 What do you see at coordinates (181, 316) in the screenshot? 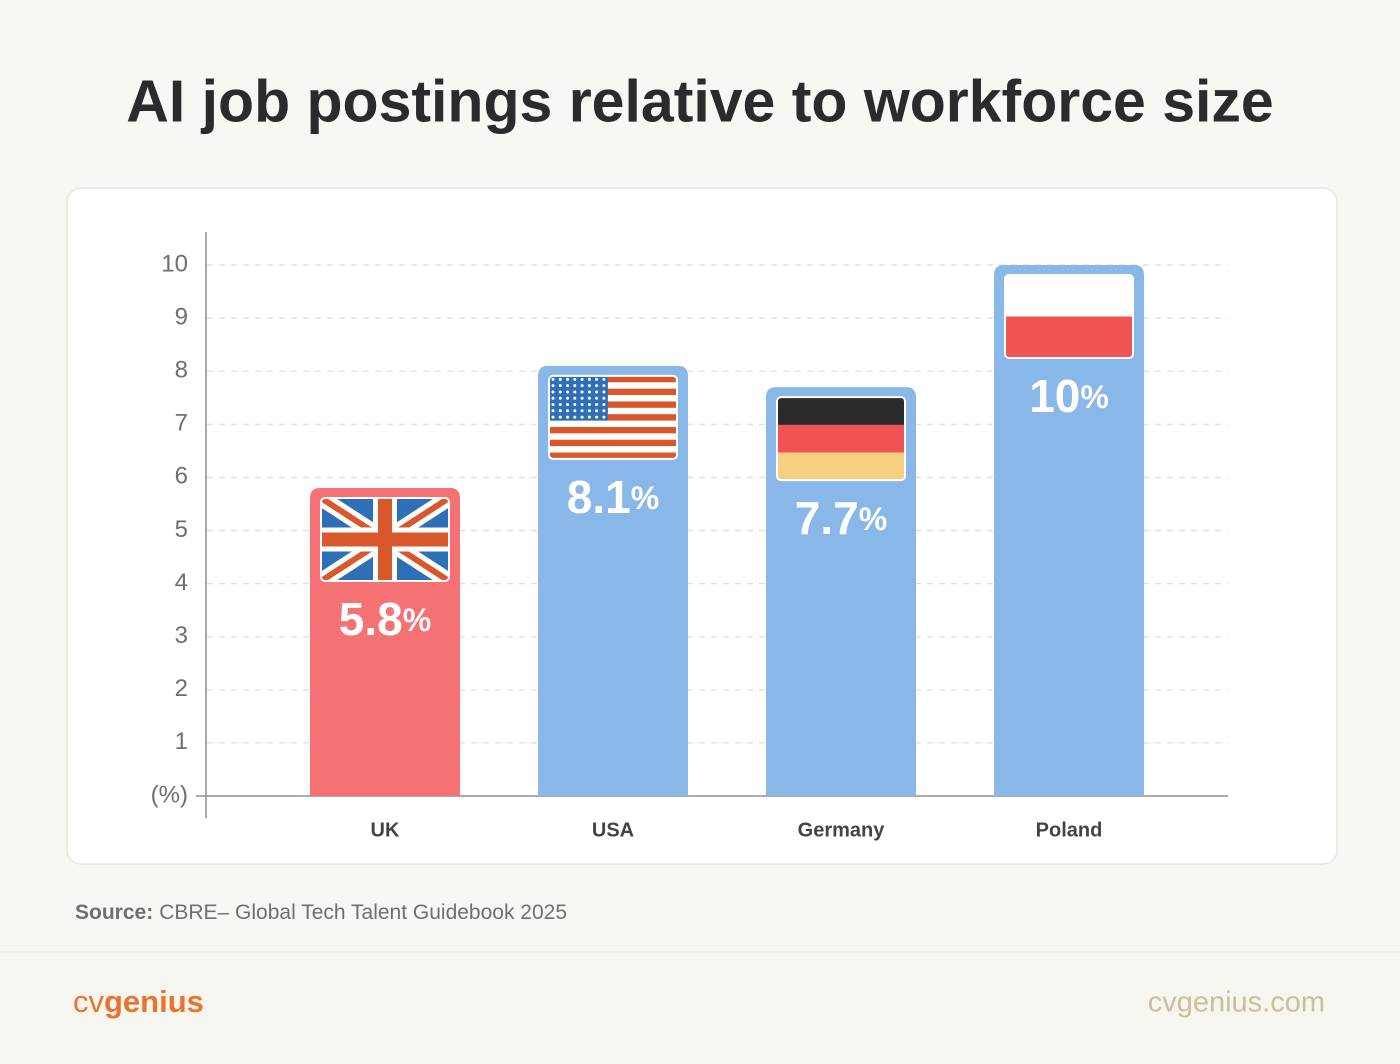
I see `y-tick-label: 9` at bounding box center [181, 316].